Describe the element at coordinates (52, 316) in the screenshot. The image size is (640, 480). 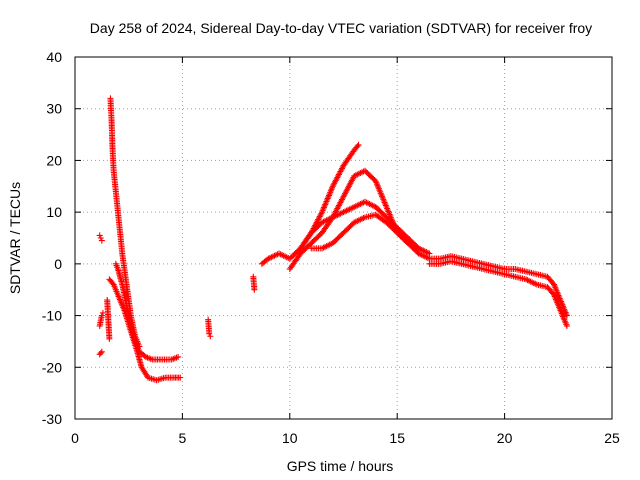
I see `y-tick-label: -10` at that location.